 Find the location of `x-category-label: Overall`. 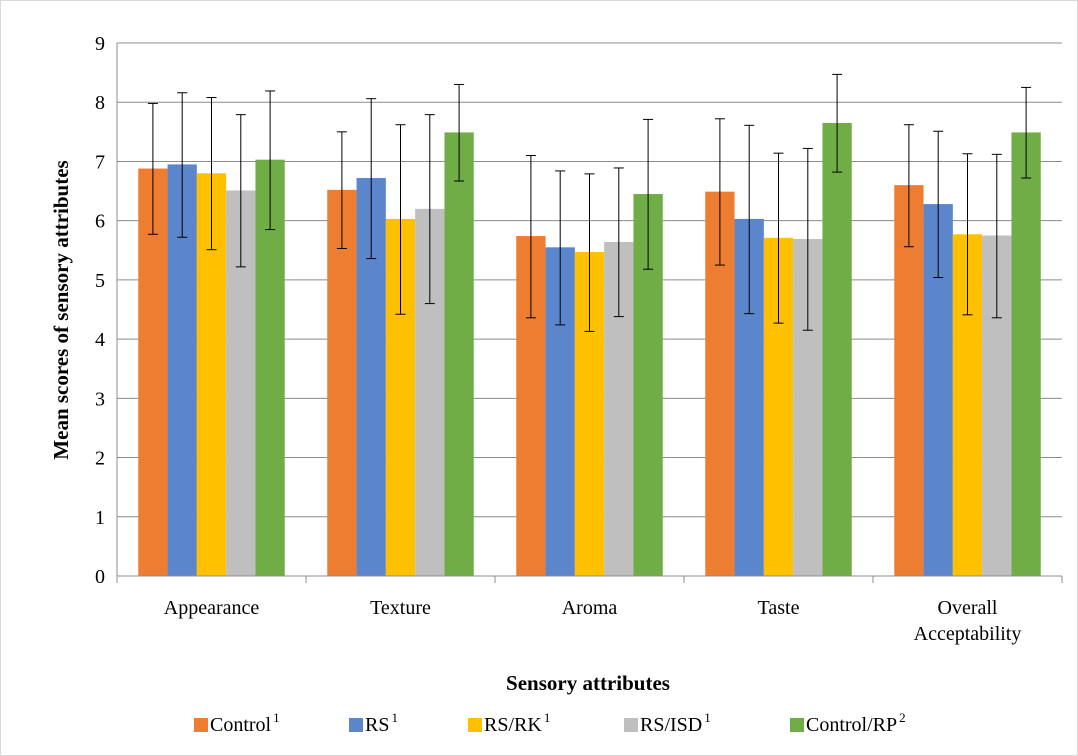

x-category-label: Overall is located at coordinates (968, 608).